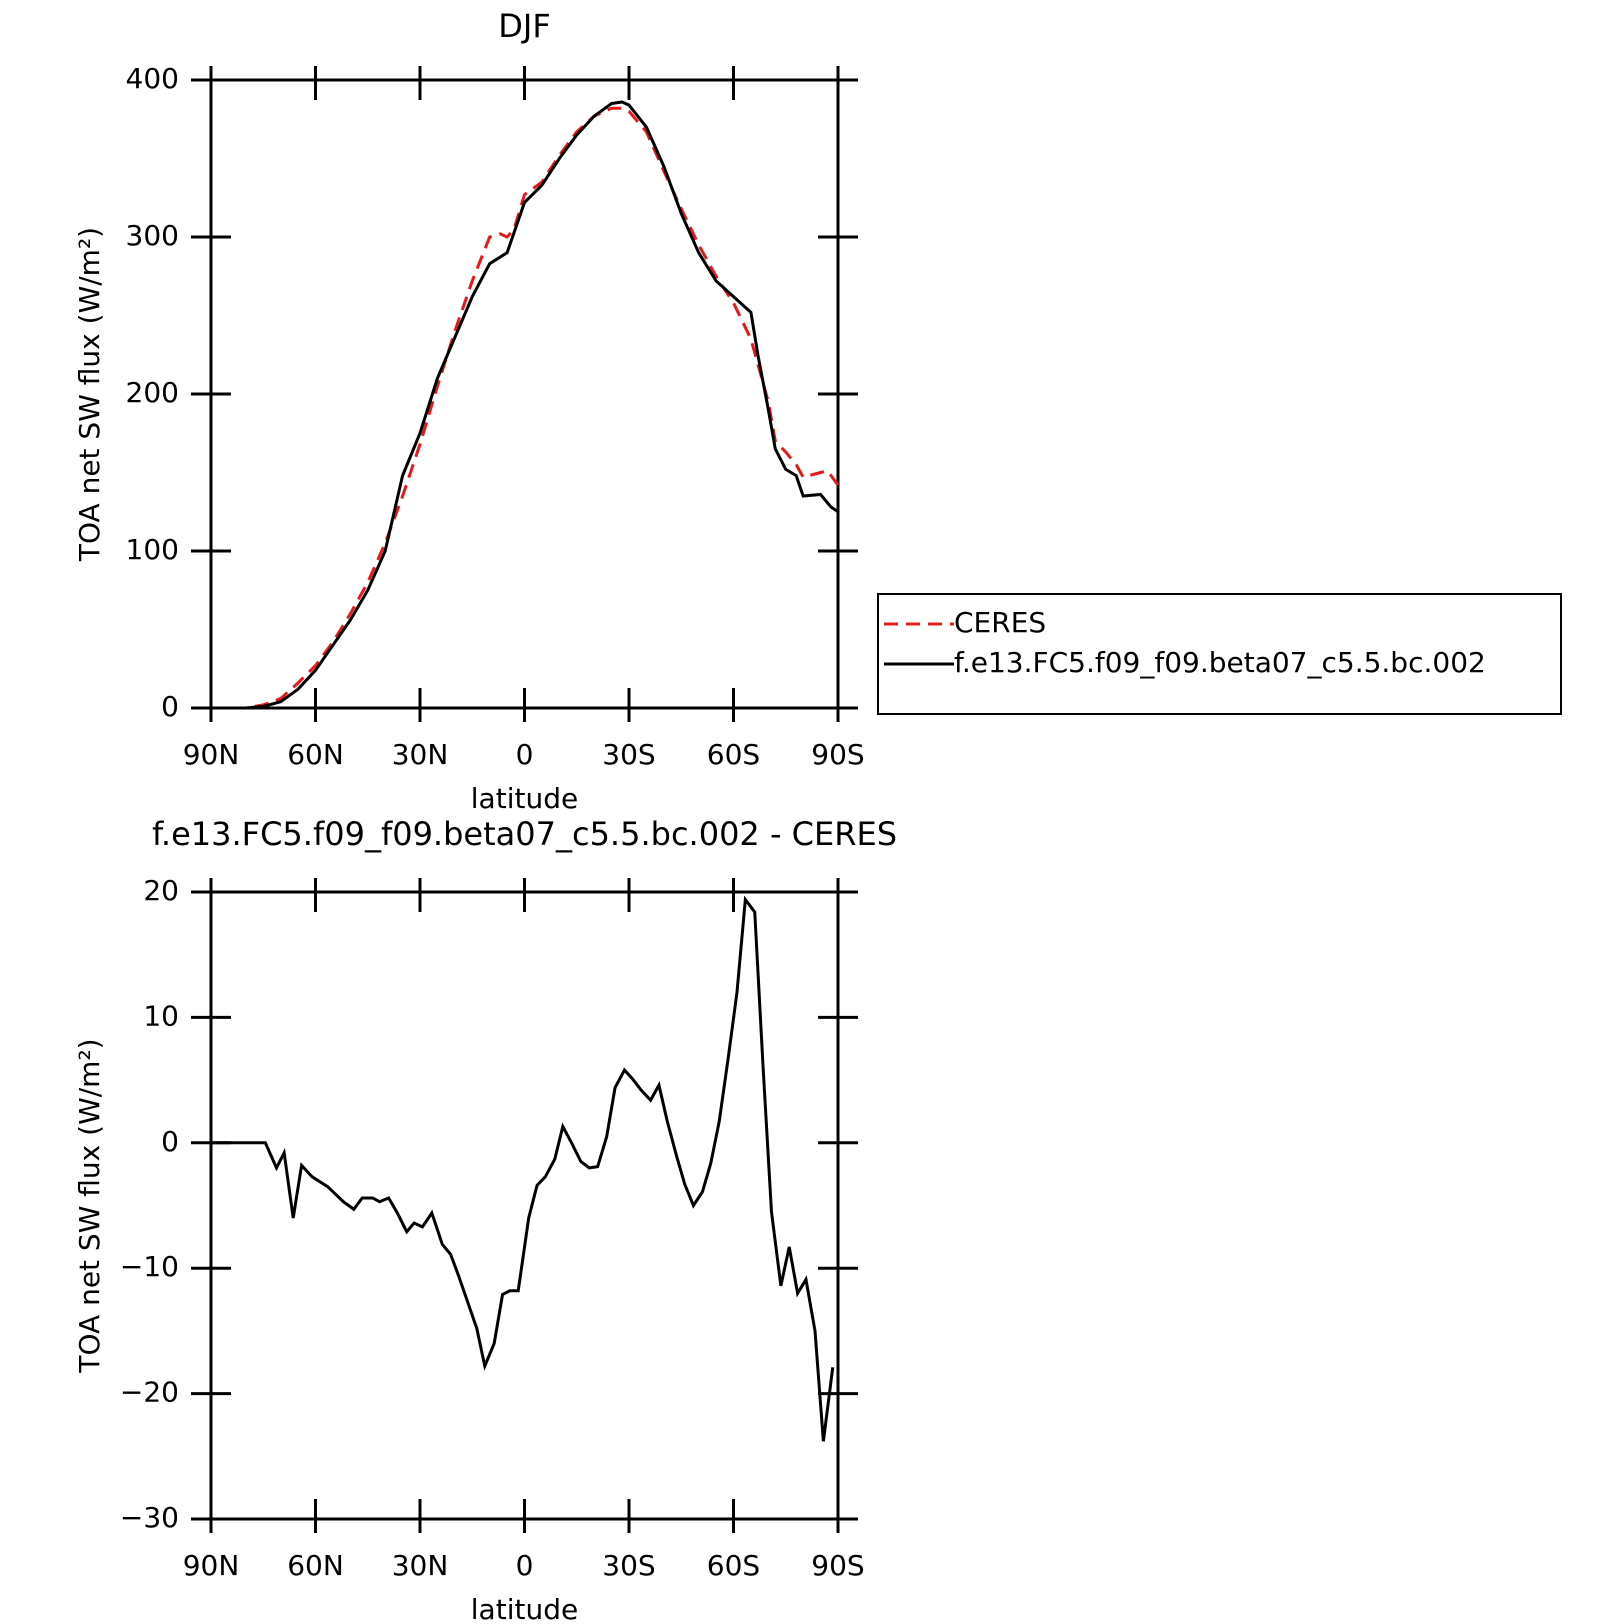  I want to click on chart-title: DJF, so click(524, 26).